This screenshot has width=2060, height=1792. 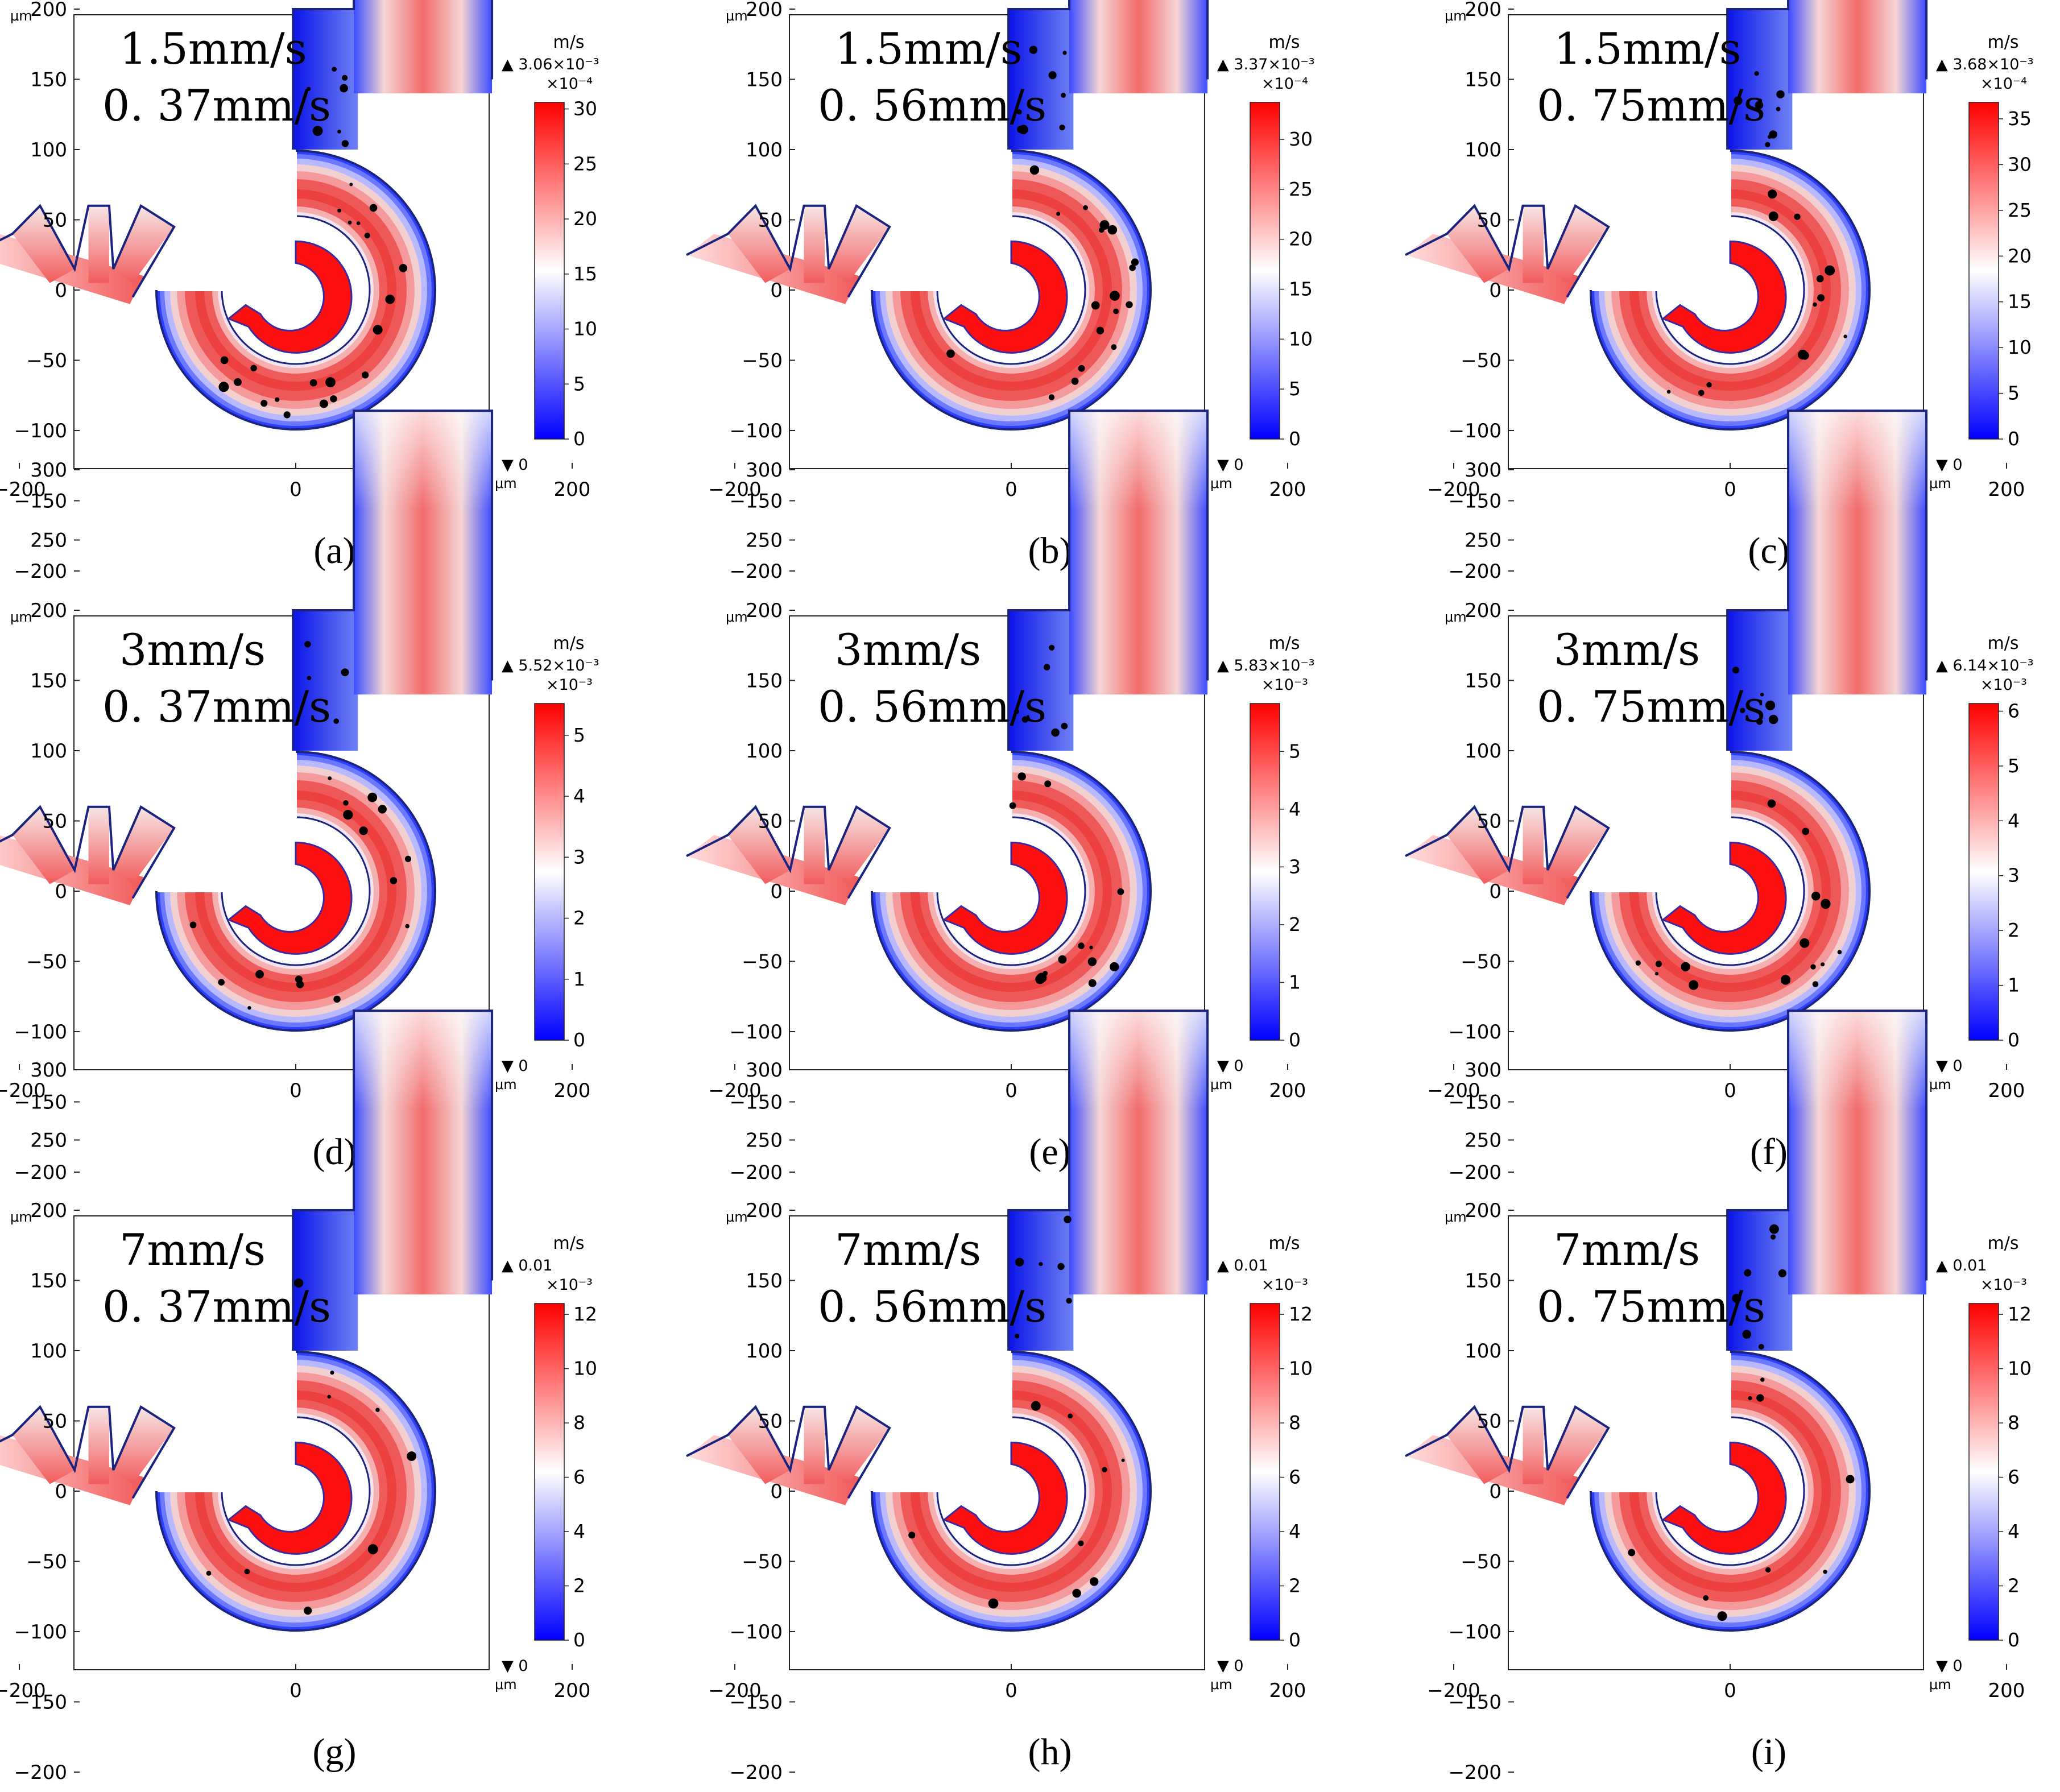 What do you see at coordinates (192, 1249) in the screenshot?
I see `inlet-speed-label: 7mm/s` at bounding box center [192, 1249].